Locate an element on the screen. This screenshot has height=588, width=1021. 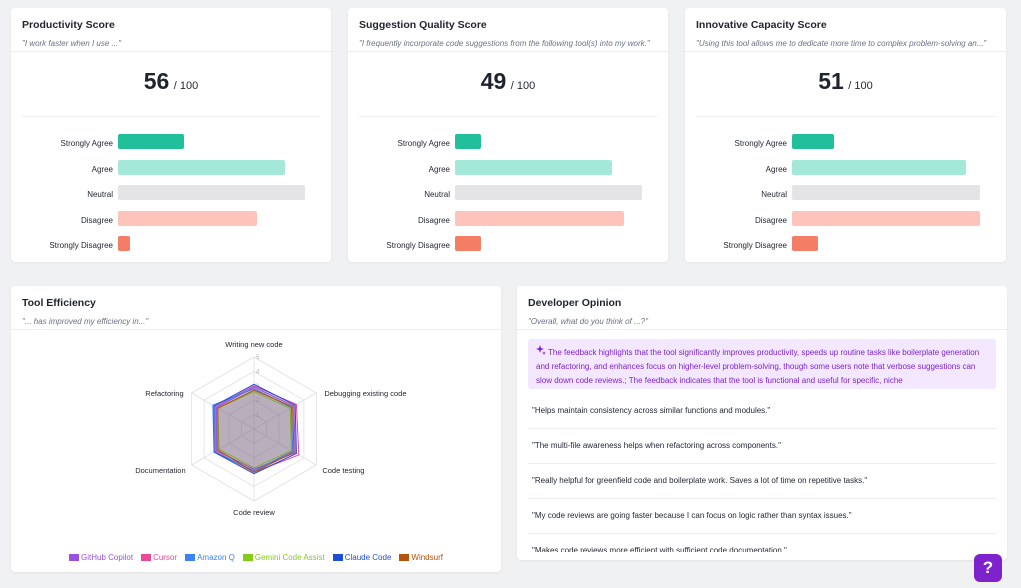
card-subtitle: "... has improved my efficiency in..." is located at coordinates (85, 321).